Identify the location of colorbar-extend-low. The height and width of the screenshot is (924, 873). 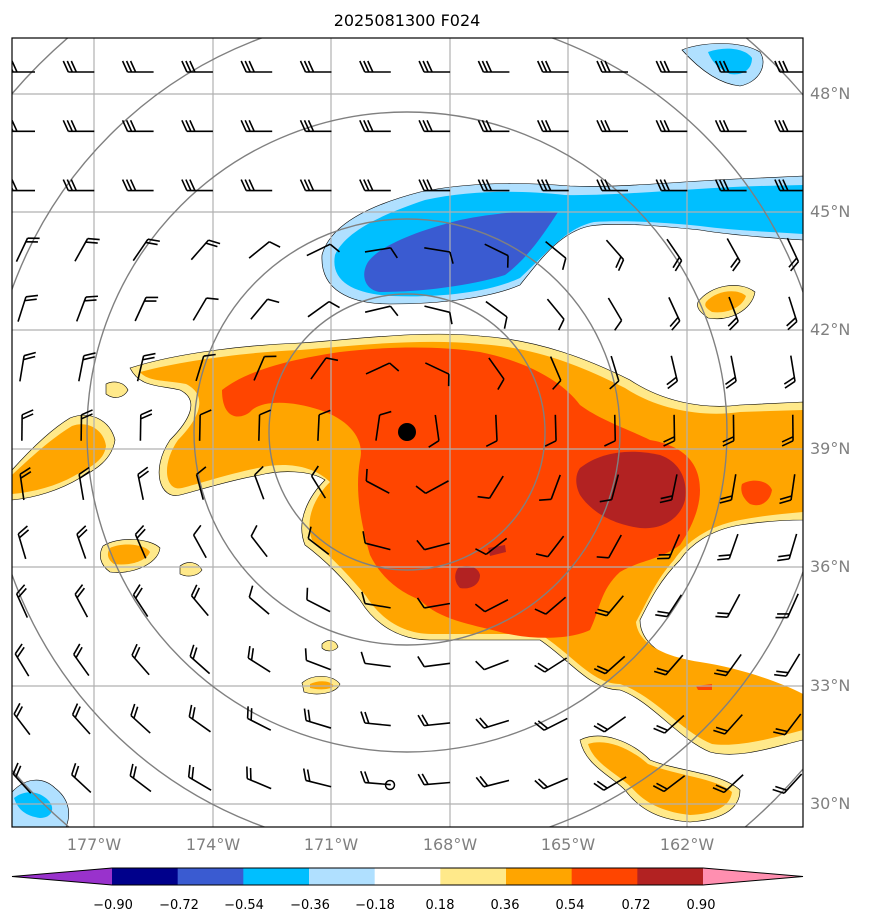
(62, 876).